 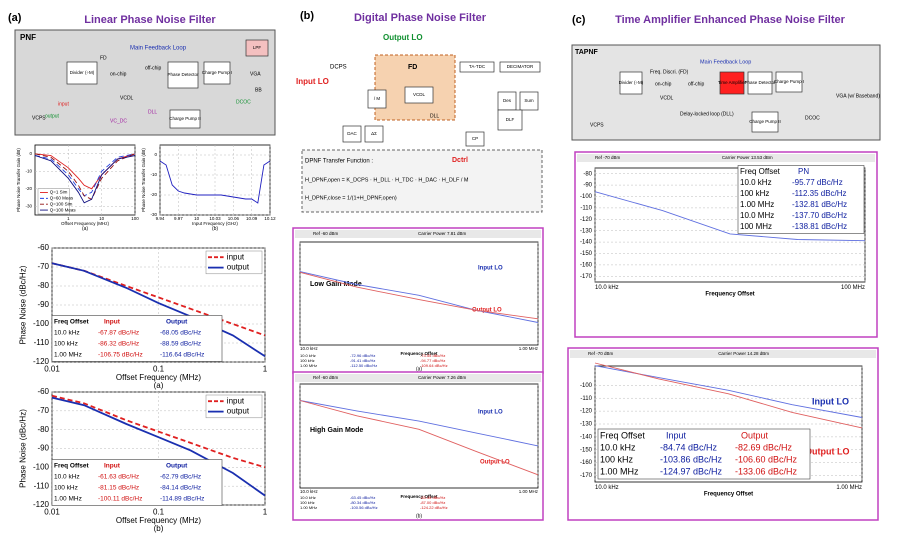 I want to click on y-tick-label: -20, so click(x=153, y=194).